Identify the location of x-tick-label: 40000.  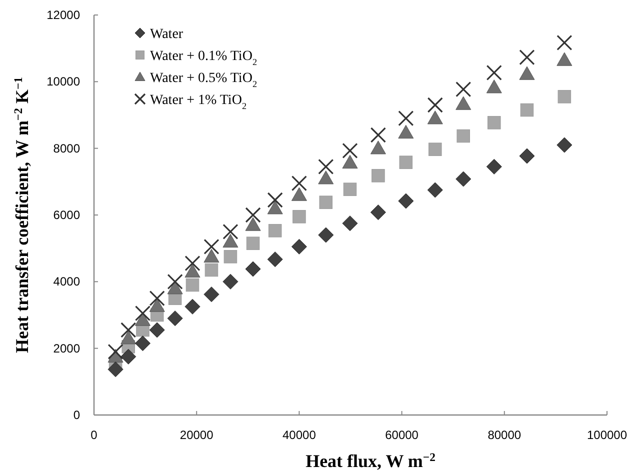
(299, 435).